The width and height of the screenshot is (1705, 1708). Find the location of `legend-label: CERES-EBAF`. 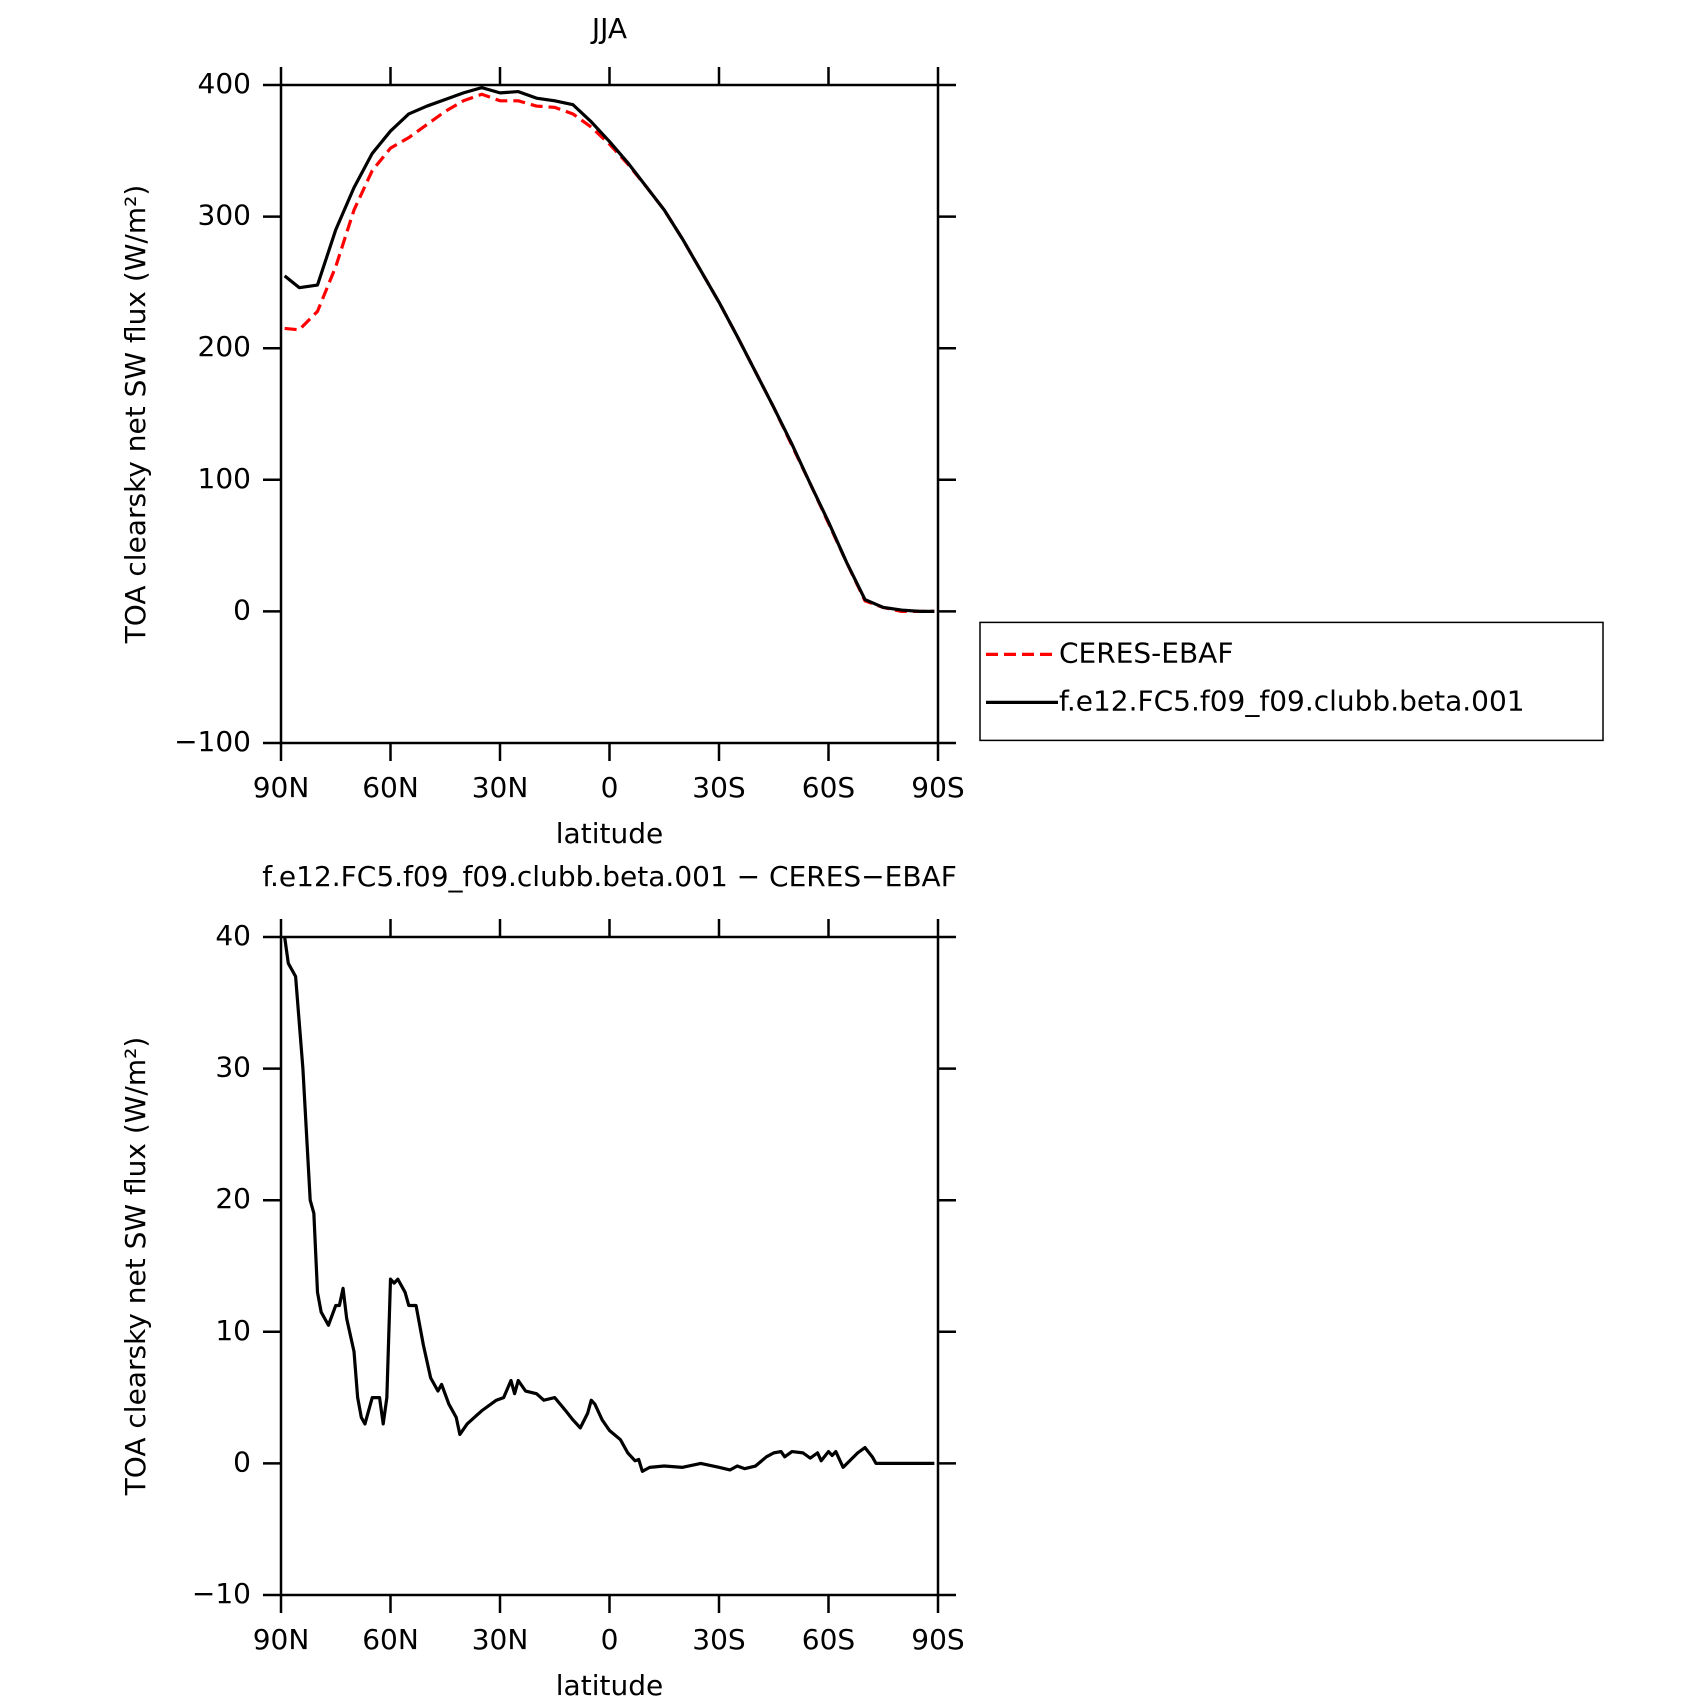

legend-label: CERES-EBAF is located at coordinates (1146, 652).